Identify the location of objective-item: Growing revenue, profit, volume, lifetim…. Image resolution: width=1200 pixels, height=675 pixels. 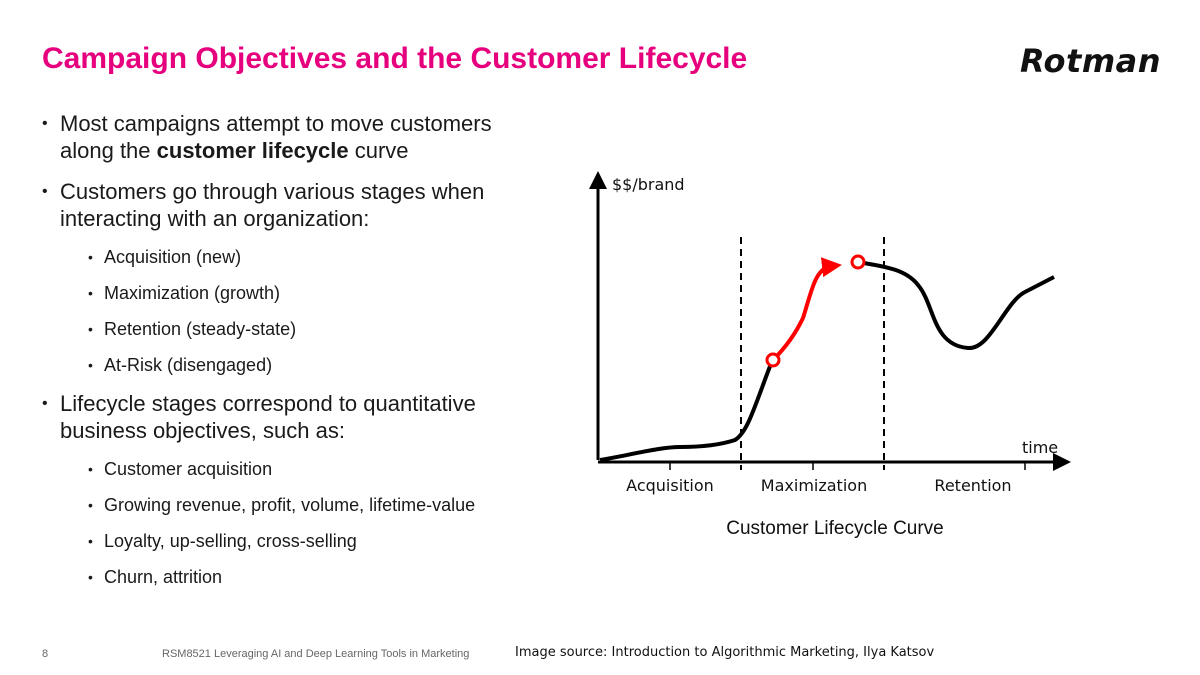
(315, 505).